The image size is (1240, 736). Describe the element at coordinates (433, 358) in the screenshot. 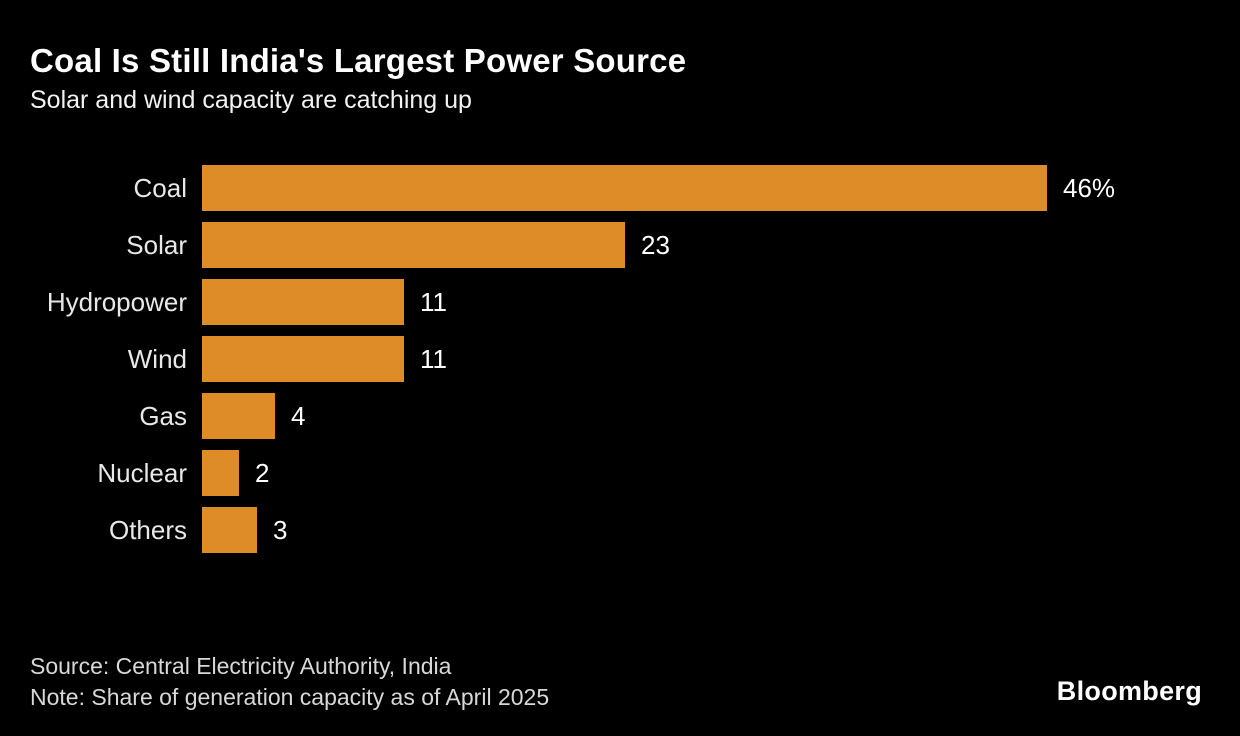

I see `value-label-wind: 11` at that location.